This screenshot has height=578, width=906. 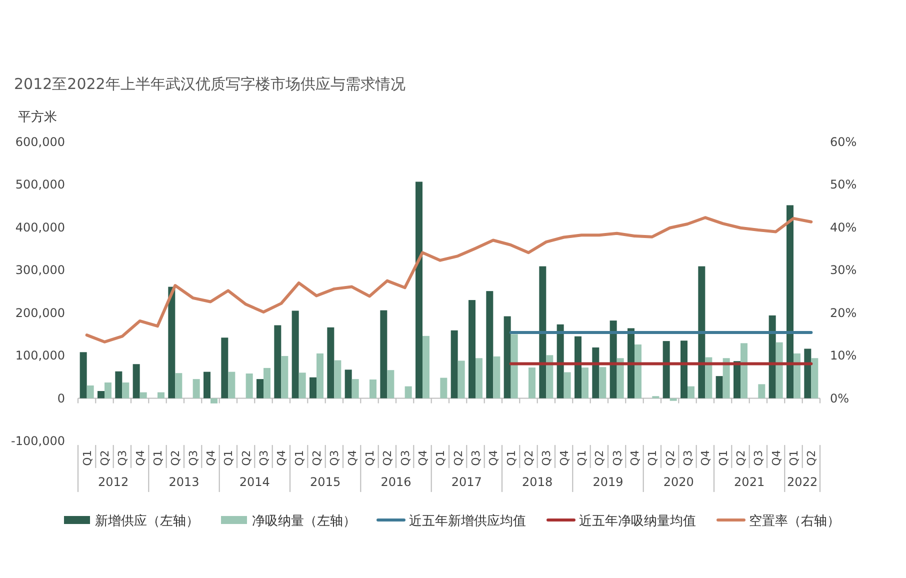 I want to click on legend-label: 近五年净吸纳量均值, so click(x=637, y=521).